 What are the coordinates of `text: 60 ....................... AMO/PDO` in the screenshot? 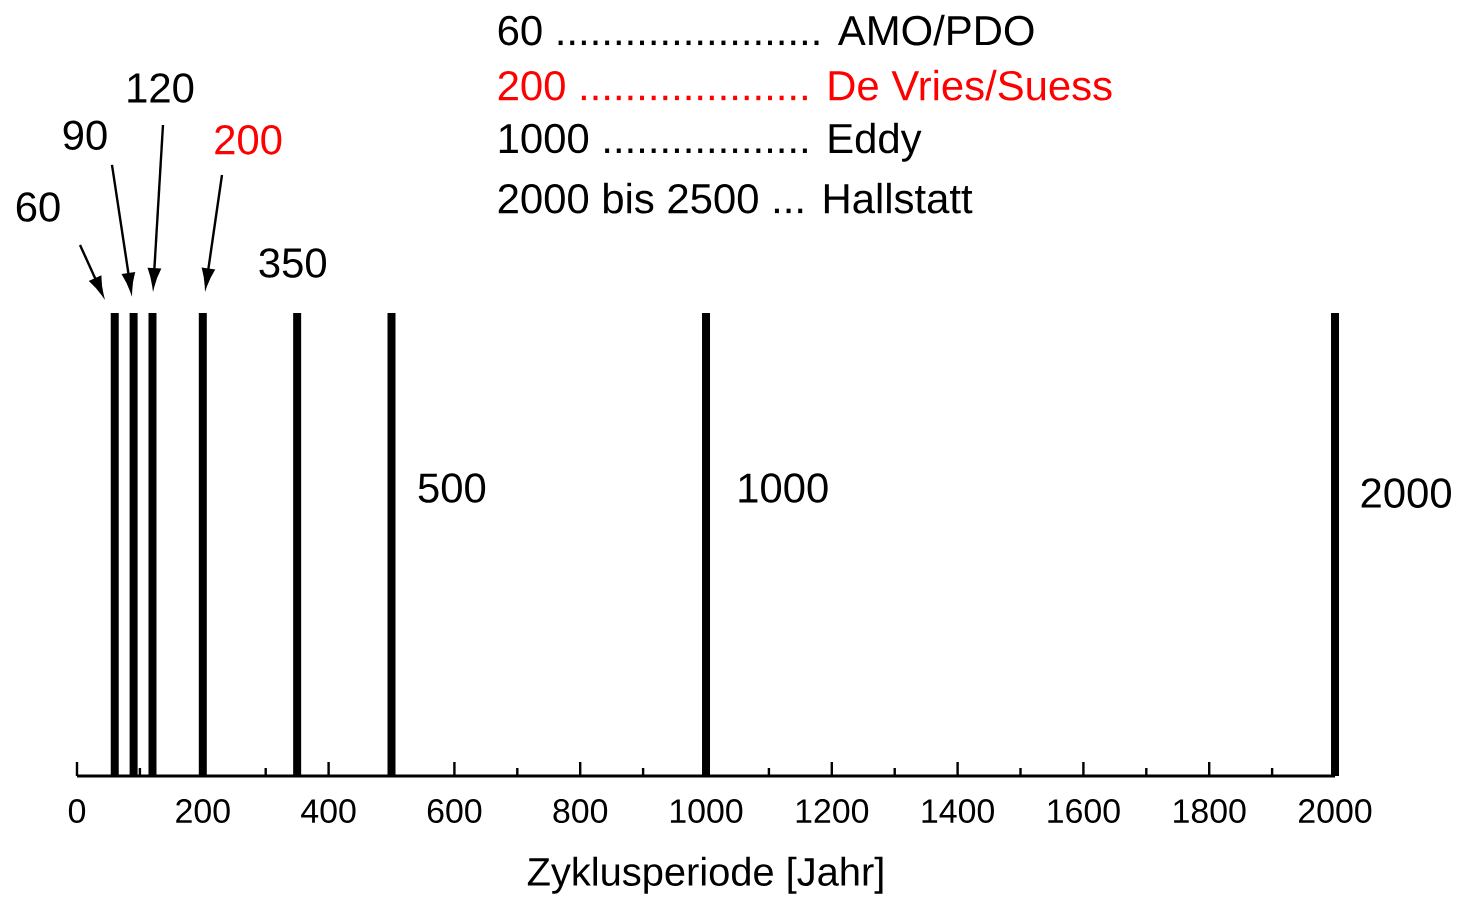 It's located at (766, 30).